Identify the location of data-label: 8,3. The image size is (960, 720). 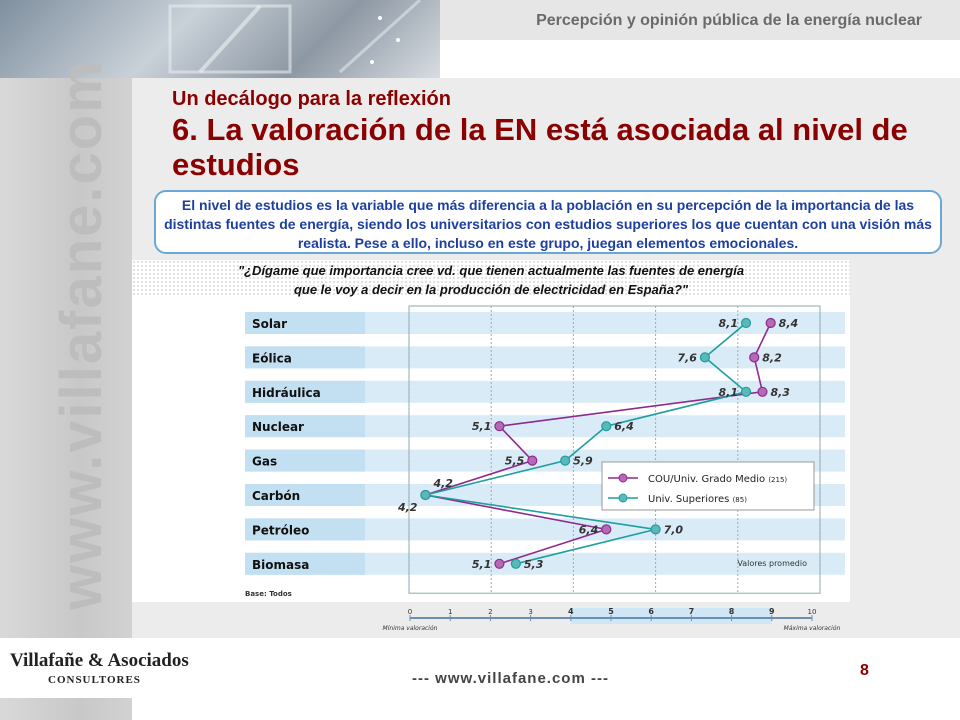
(780, 392).